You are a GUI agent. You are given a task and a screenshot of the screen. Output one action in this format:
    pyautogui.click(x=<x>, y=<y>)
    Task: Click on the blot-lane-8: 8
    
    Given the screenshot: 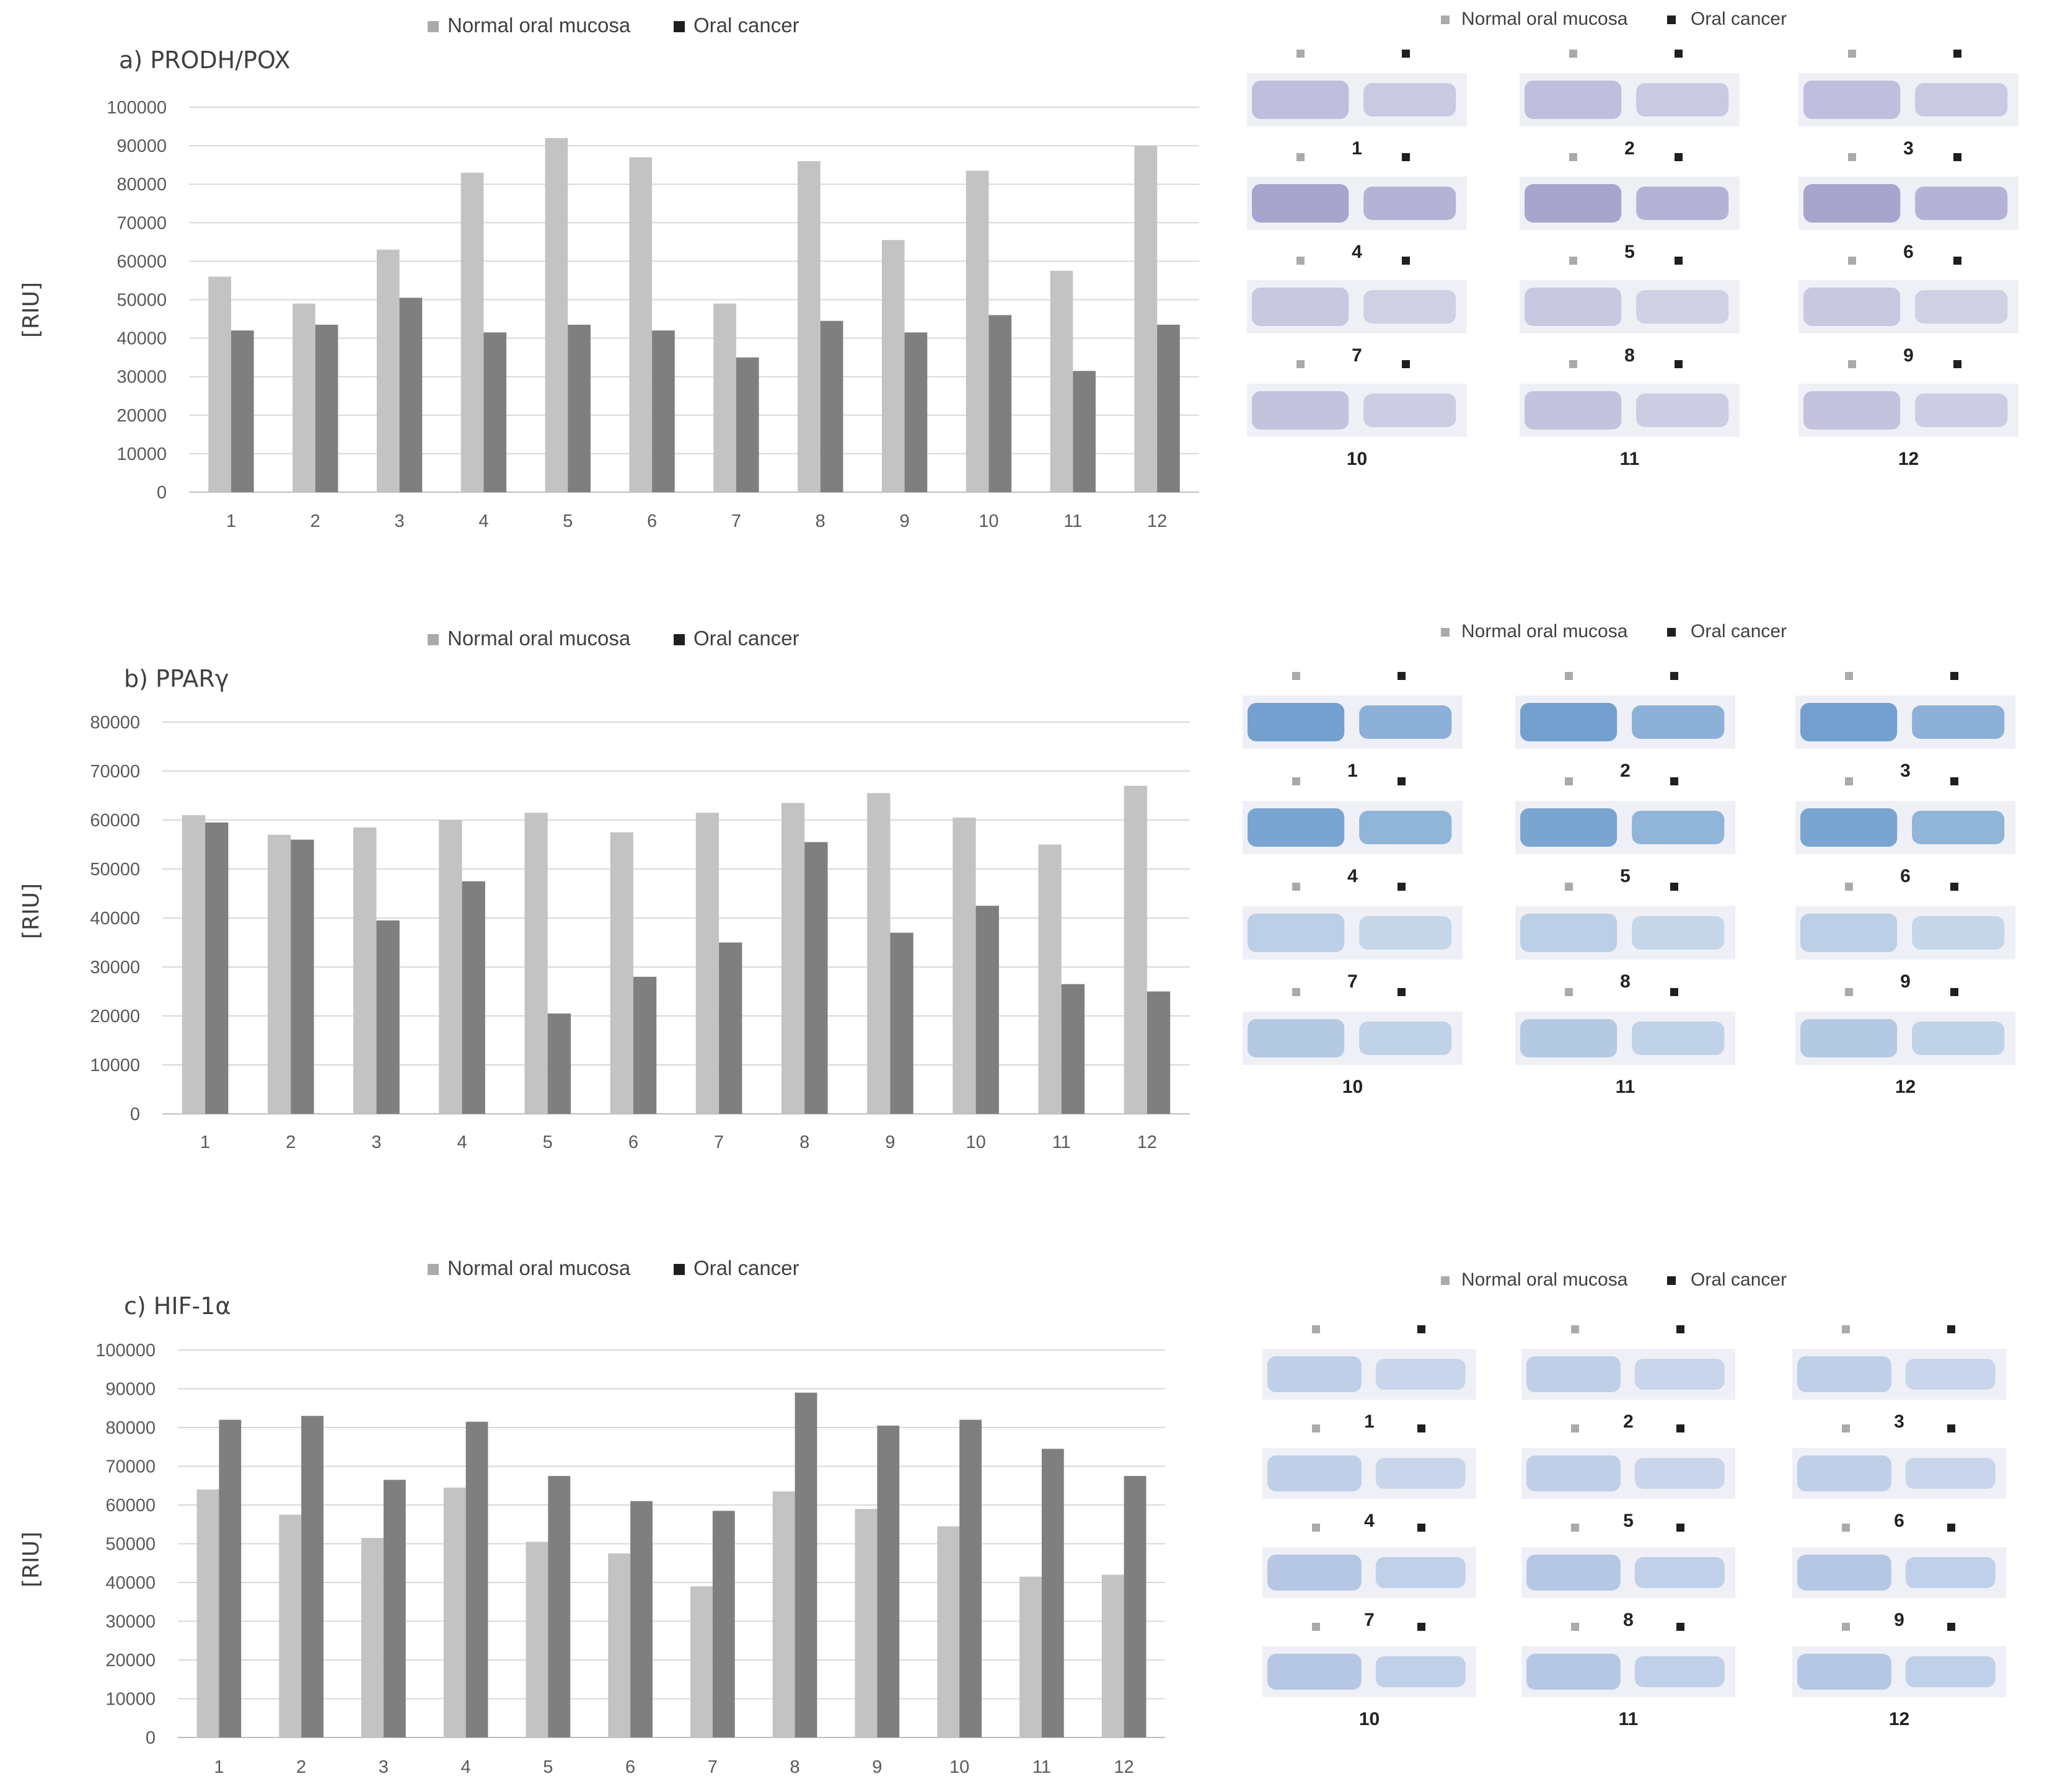 What is the action you would take?
    pyautogui.click(x=1625, y=937)
    